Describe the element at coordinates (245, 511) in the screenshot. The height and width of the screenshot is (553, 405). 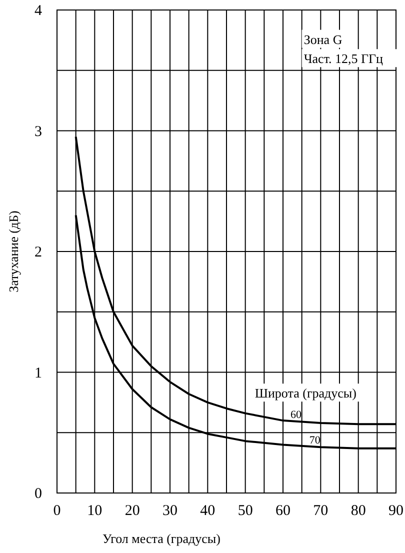
I see `x-tick-label: 50` at that location.